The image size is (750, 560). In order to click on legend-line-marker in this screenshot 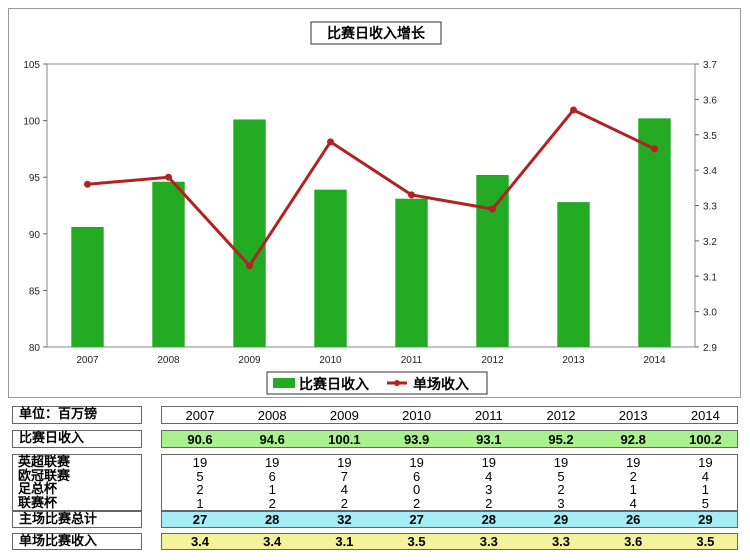, I will do `click(397, 383)`.